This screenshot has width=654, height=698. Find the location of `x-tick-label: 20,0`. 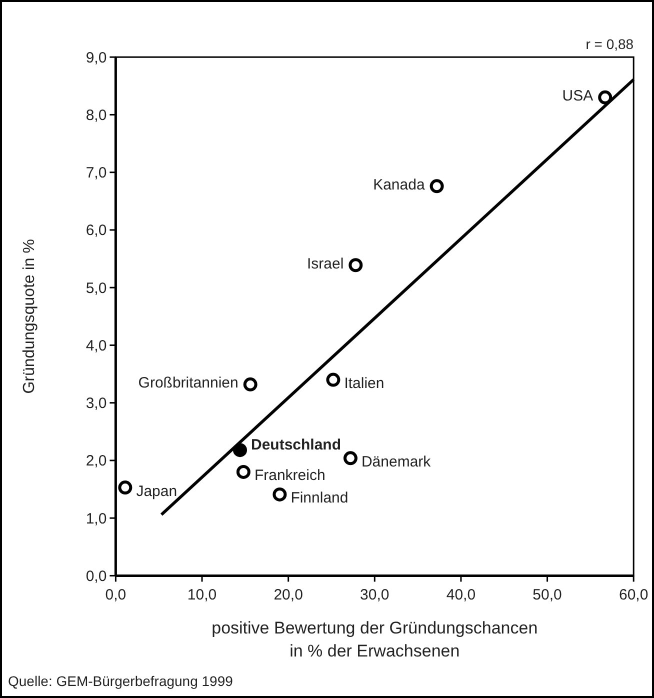

x-tick-label: 20,0 is located at coordinates (288, 595).